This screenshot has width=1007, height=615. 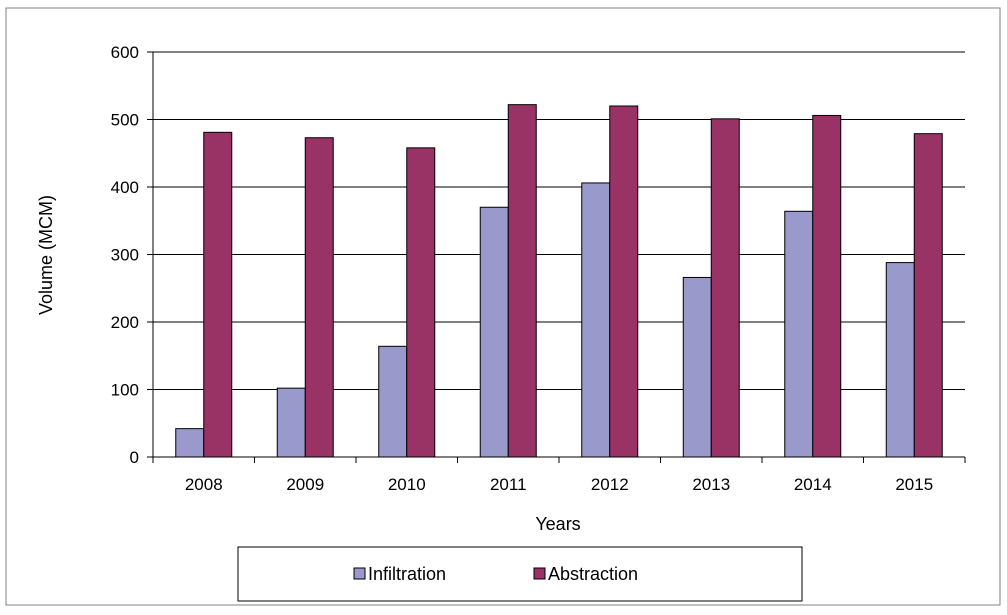 I want to click on x-tick-label: 2014, so click(x=813, y=484).